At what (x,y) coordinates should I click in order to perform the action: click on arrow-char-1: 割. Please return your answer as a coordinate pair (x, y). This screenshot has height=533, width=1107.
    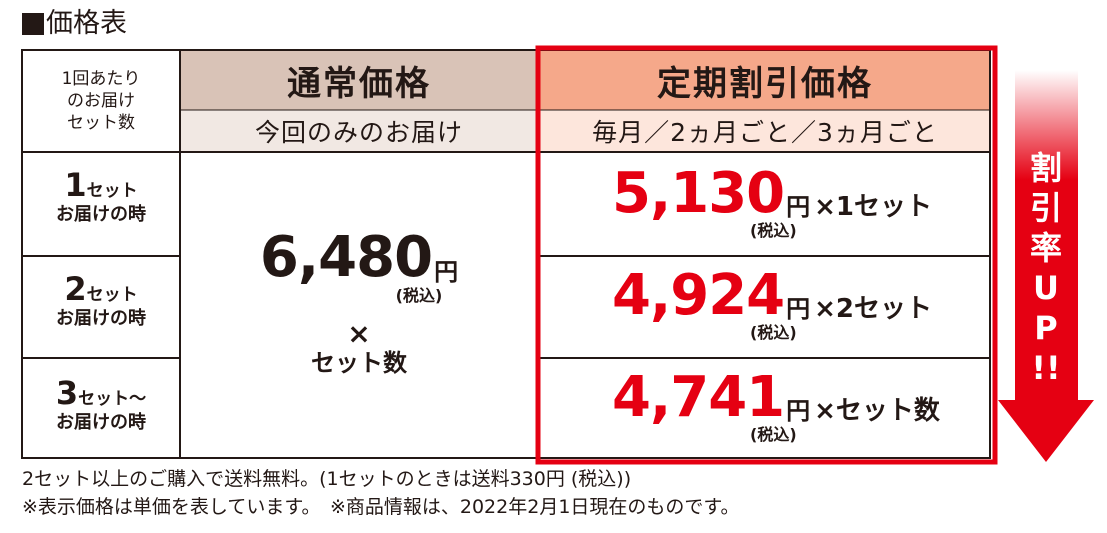
    Looking at the image, I should click on (1045, 168).